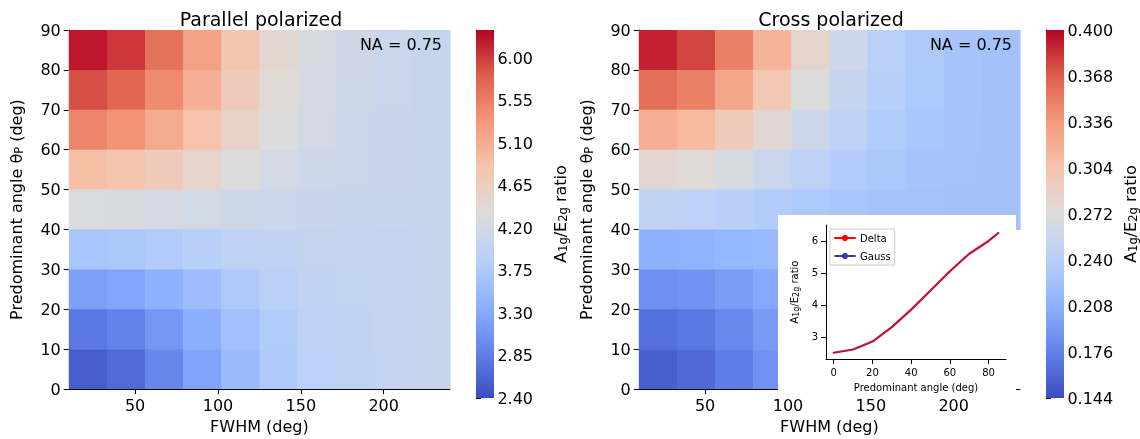  Describe the element at coordinates (1090, 30) in the screenshot. I see `color-bar-label: 0.400` at that location.